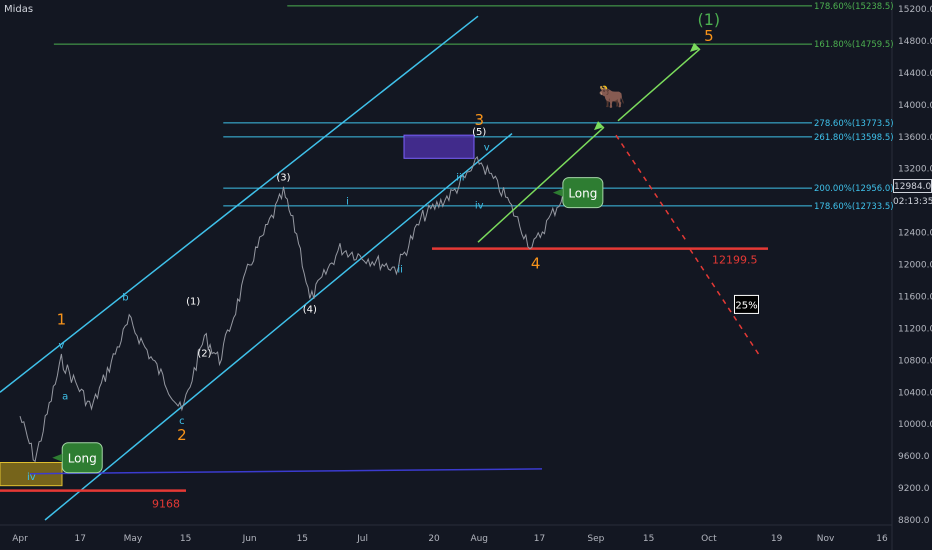 This screenshot has height=550, width=932. Describe the element at coordinates (854, 7) in the screenshot. I see `fib-level-label: 178.60%(15238.5)` at that location.